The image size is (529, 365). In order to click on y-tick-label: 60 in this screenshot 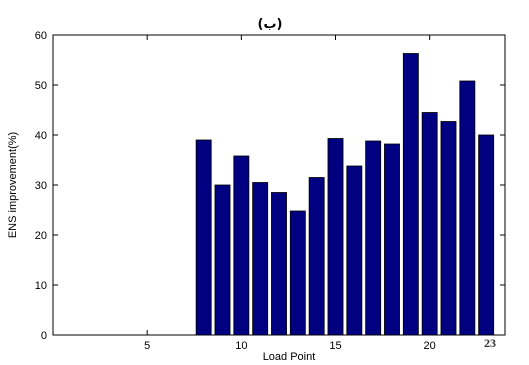, I will do `click(41, 36)`.